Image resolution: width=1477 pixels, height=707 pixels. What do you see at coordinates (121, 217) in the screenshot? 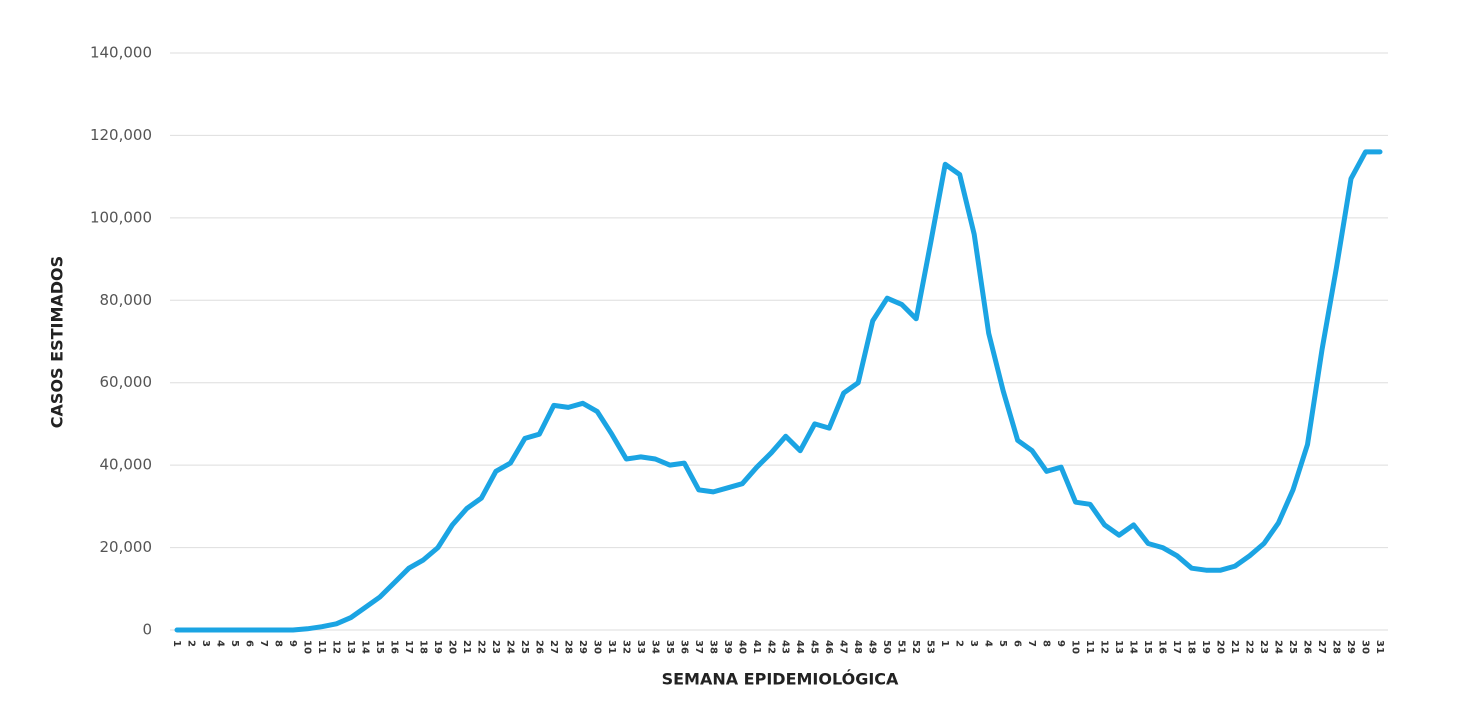
I see `y-tick-label: 100,000` at bounding box center [121, 217].